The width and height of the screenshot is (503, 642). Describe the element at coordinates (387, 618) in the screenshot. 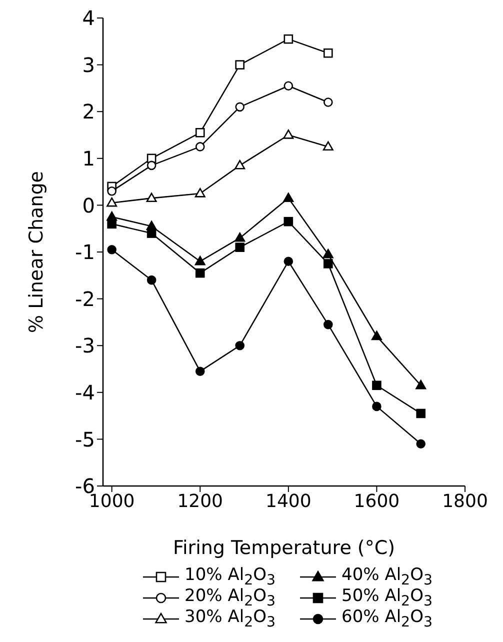

I see `legend-label: 60% Al$_{2}$O$_{3}$` at that location.